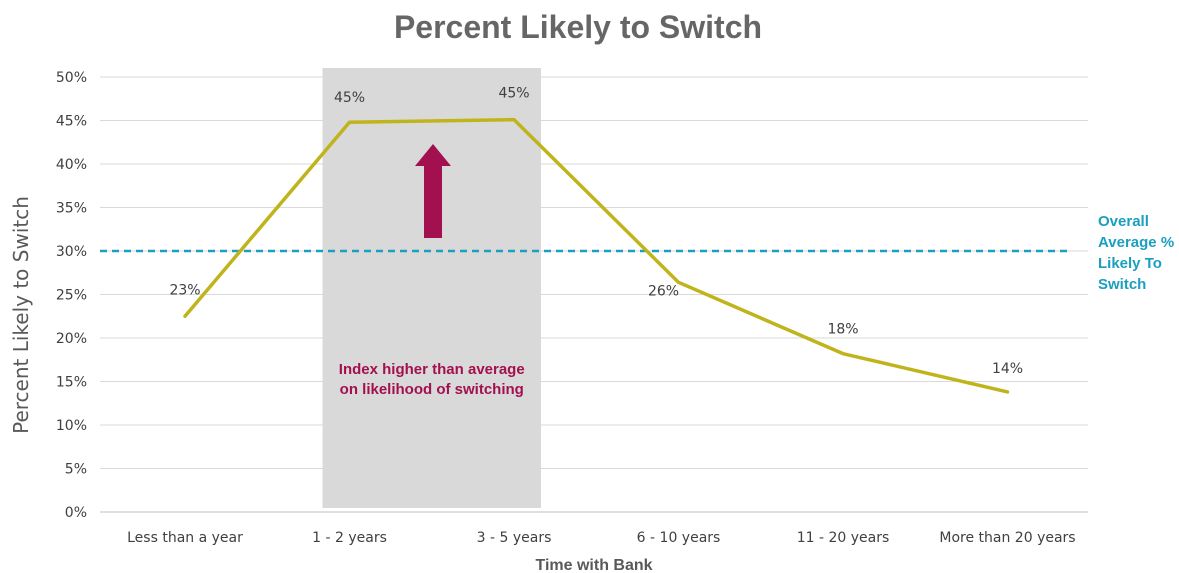 The image size is (1179, 573). Describe the element at coordinates (71, 165) in the screenshot. I see `y-tick-label: 40%` at that location.